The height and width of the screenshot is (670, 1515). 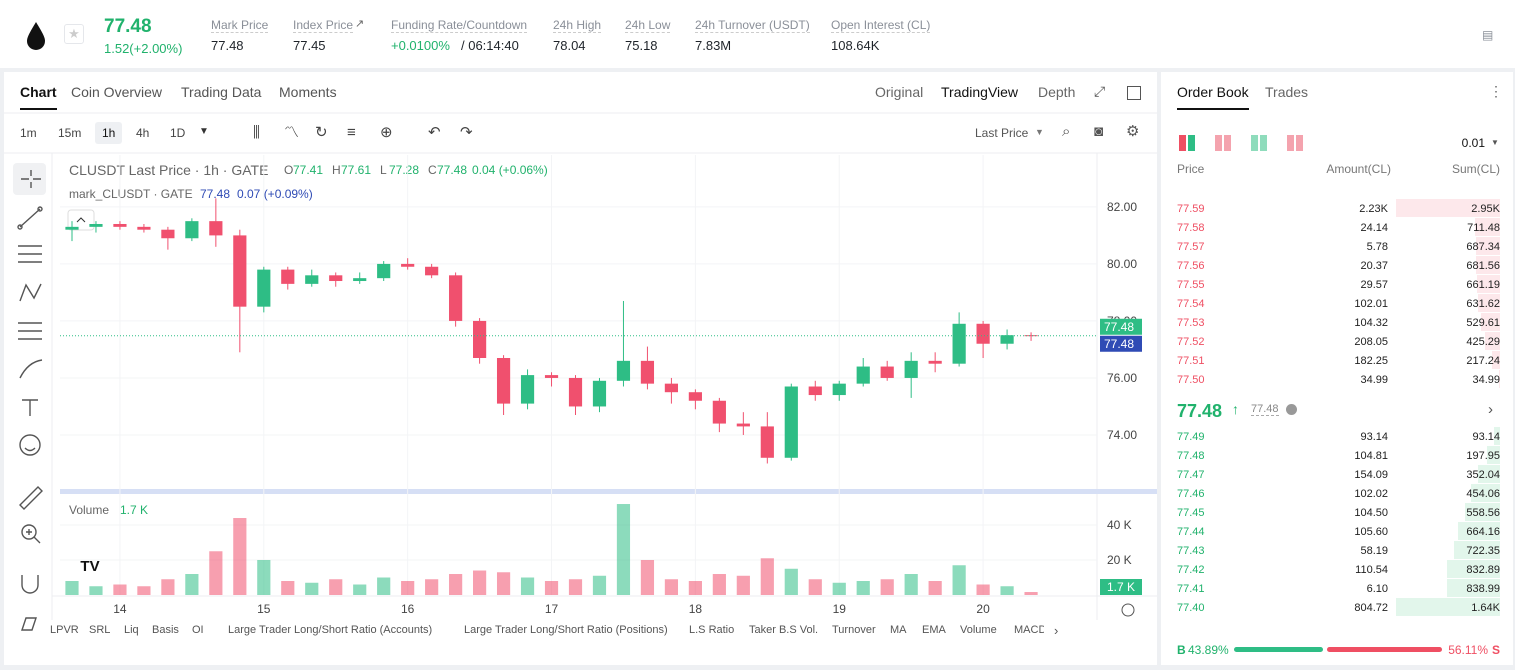 I want to click on ob-precision: 0.01, so click(x=1473, y=143).